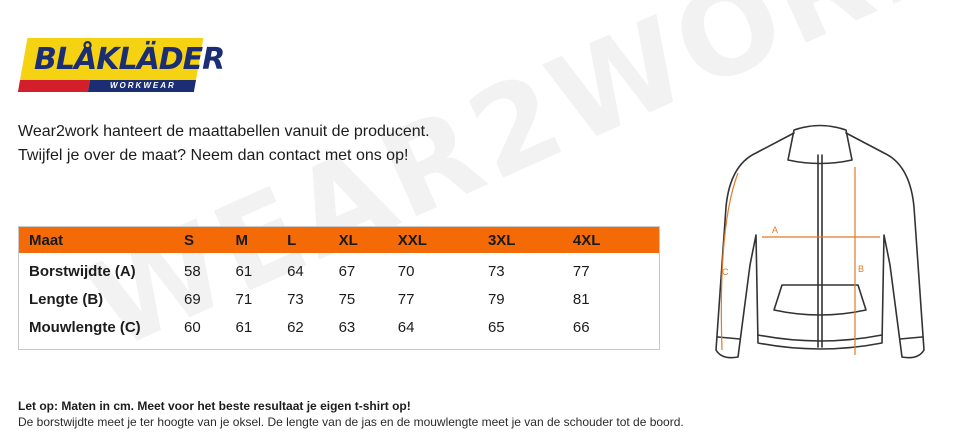  Describe the element at coordinates (192, 299) in the screenshot. I see `table-cell: 69` at that location.